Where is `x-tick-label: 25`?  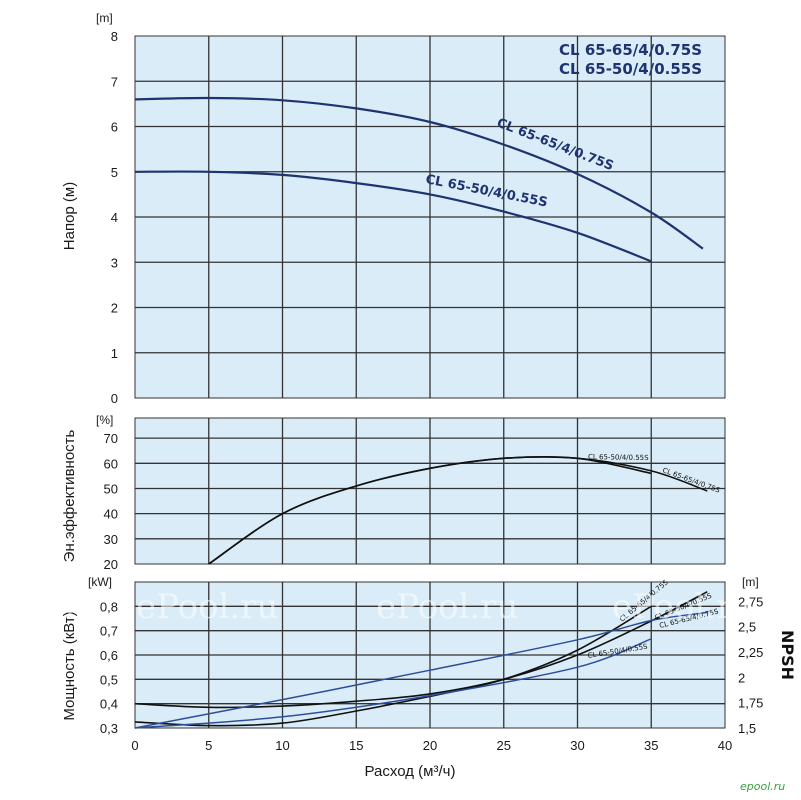 x-tick-label: 25 is located at coordinates (504, 745).